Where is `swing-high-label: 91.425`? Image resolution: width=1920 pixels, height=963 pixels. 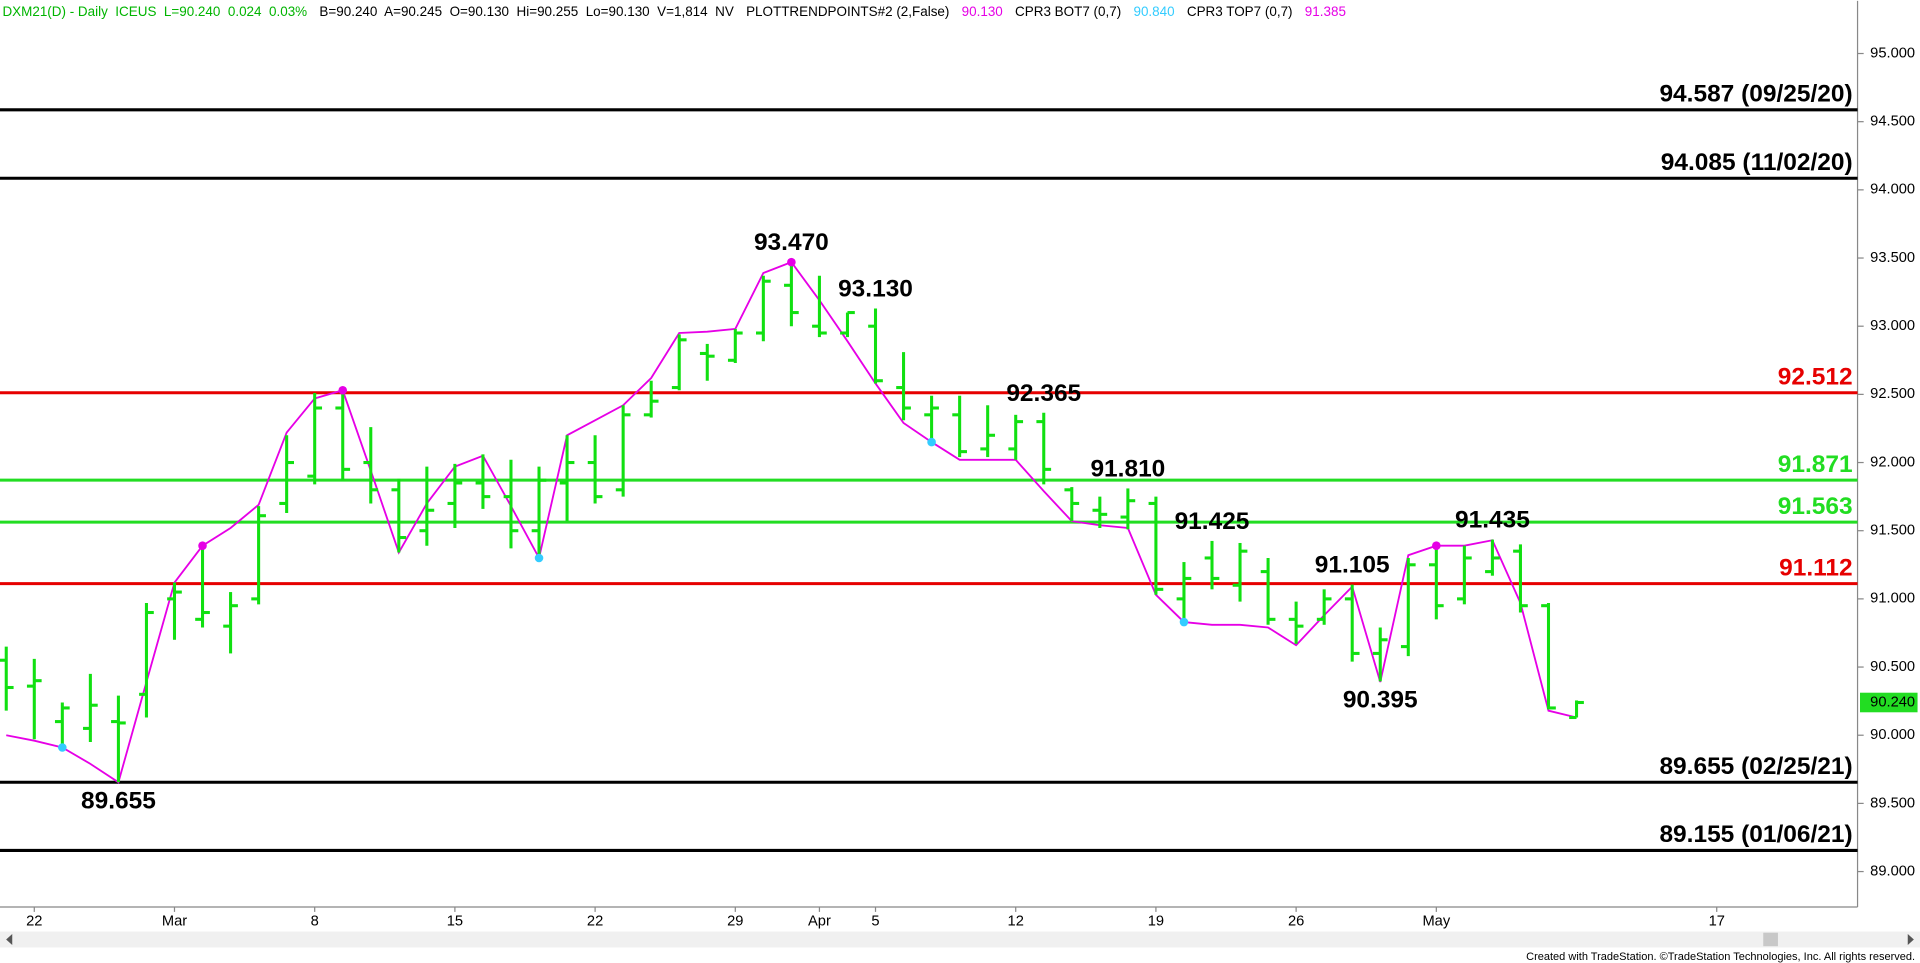 swing-high-label: 91.425 is located at coordinates (1212, 521).